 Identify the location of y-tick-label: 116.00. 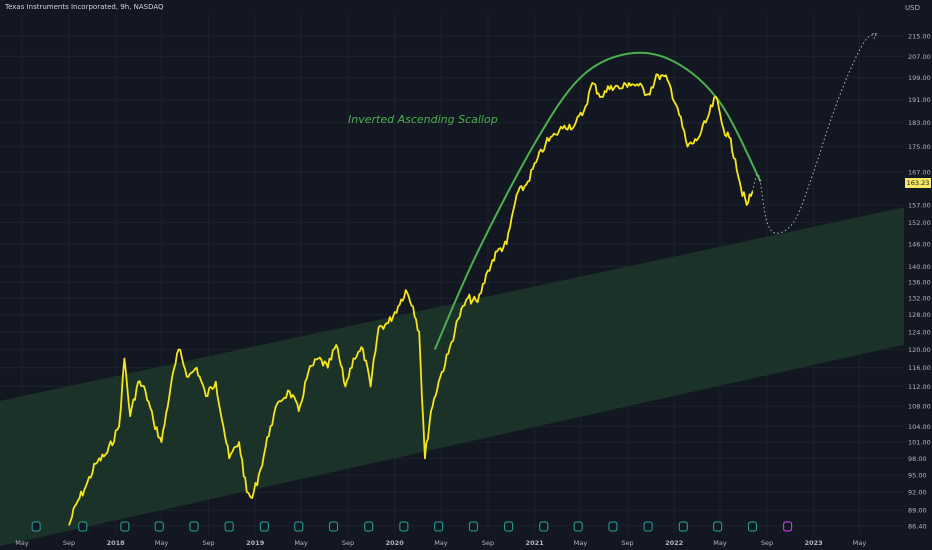
(919, 368).